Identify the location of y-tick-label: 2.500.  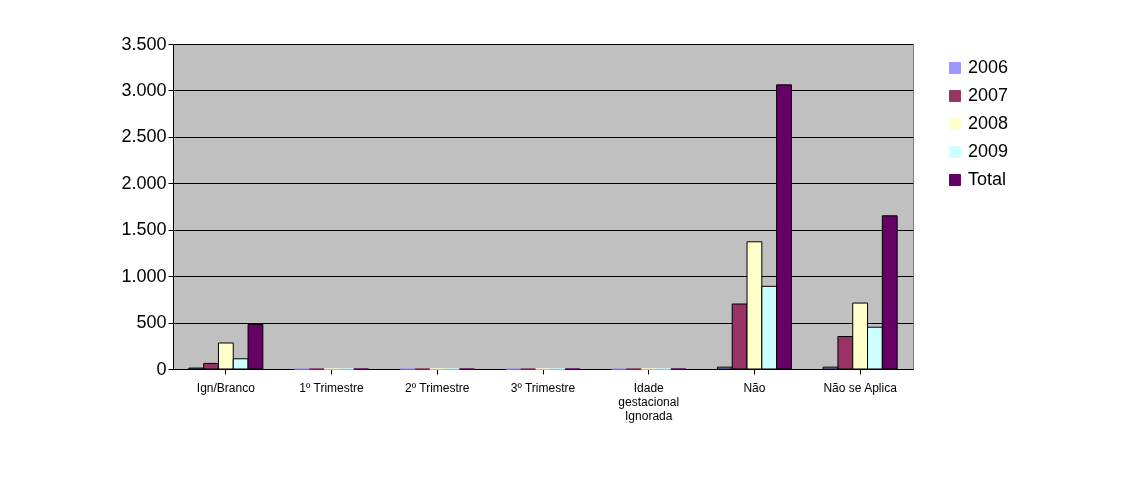
(144, 136).